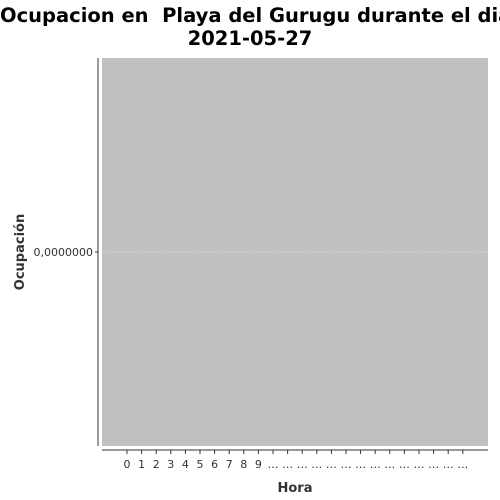  I want to click on x-tick-label: 4, so click(185, 464).